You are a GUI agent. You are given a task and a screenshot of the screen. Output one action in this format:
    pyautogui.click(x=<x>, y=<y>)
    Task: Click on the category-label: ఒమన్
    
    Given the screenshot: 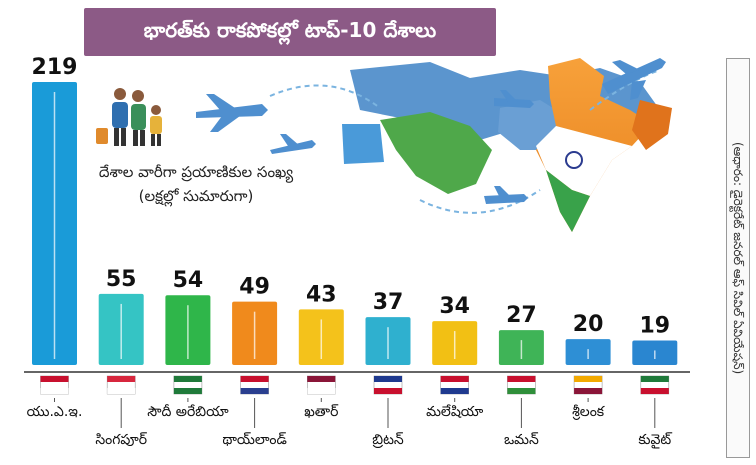 What is the action you would take?
    pyautogui.click(x=521, y=440)
    